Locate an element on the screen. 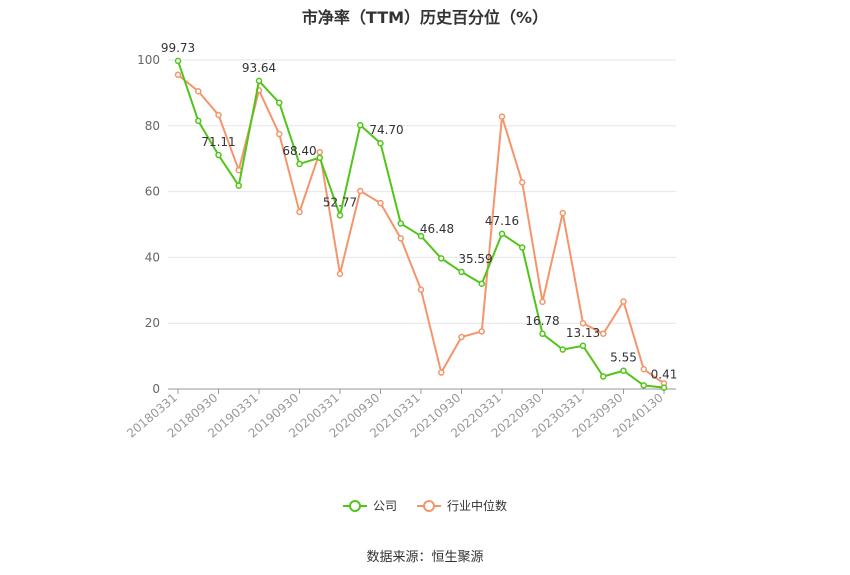 This screenshot has width=850, height=575. chart-title: 市净率（TTM）历史百分位（%） is located at coordinates (425, 17).